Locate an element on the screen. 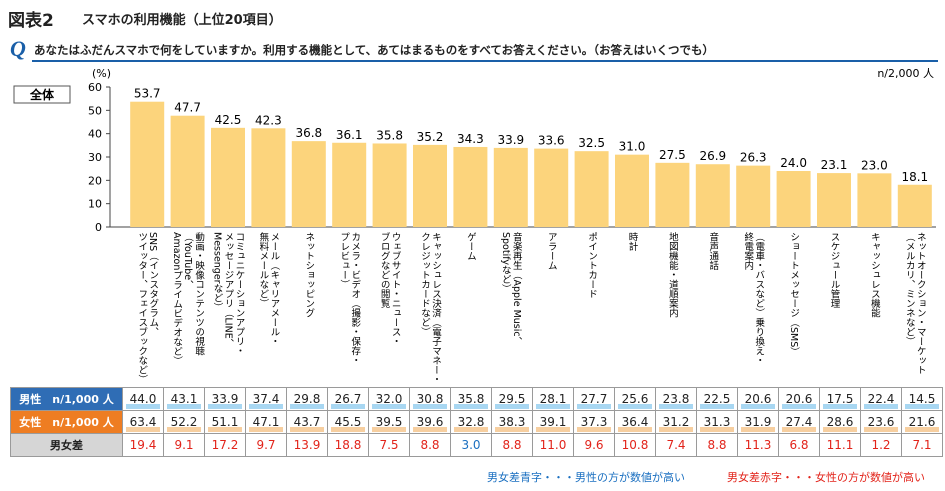 The image size is (945, 491). bar-value-label: 27.5 is located at coordinates (672, 155).